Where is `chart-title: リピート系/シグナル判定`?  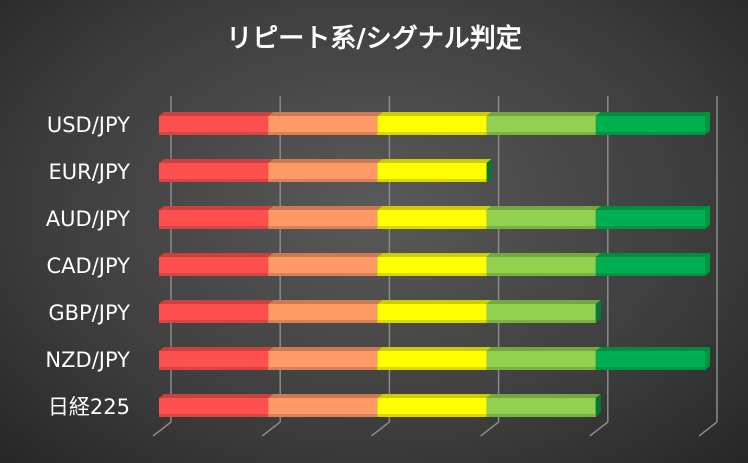
chart-title: リピート系/シグナル判定 is located at coordinates (374, 38).